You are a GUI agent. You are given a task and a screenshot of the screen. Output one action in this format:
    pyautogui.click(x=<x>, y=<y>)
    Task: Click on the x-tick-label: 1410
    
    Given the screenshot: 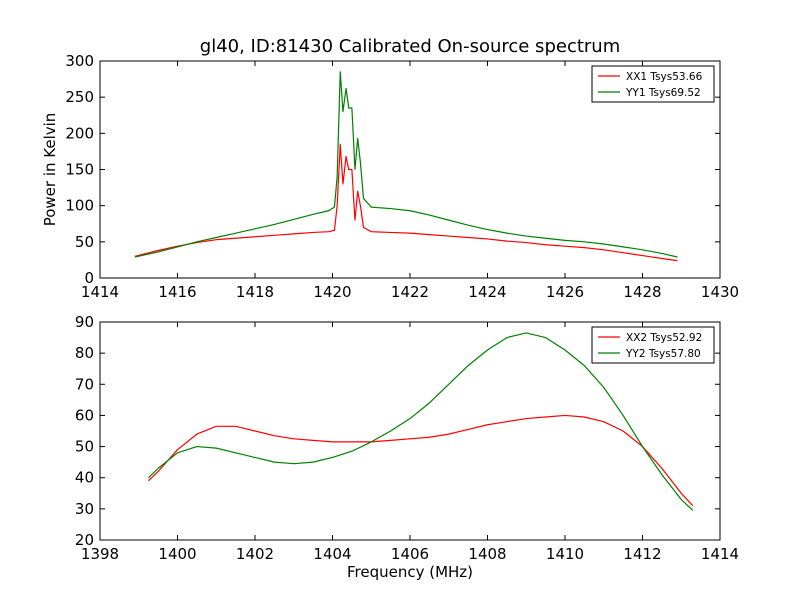 What is the action you would take?
    pyautogui.click(x=565, y=554)
    